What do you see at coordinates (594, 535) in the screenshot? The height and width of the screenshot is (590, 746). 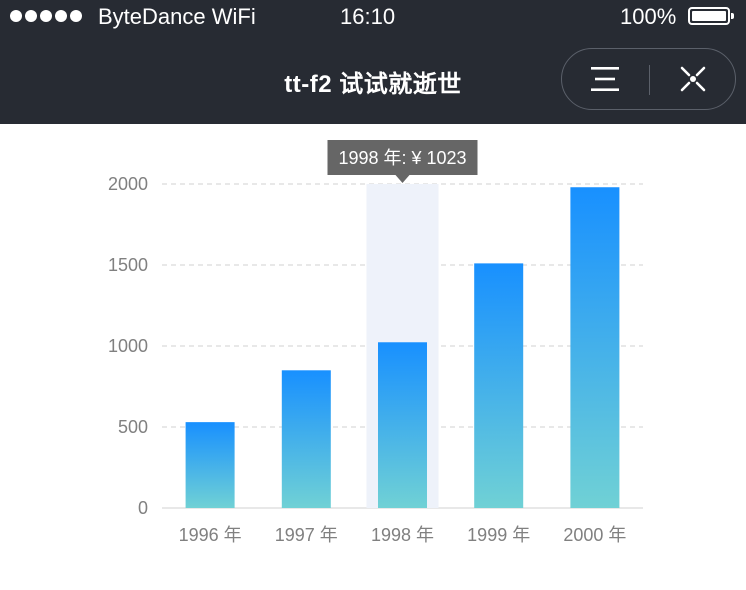 I see `x-tick-label: 2000 年` at bounding box center [594, 535].